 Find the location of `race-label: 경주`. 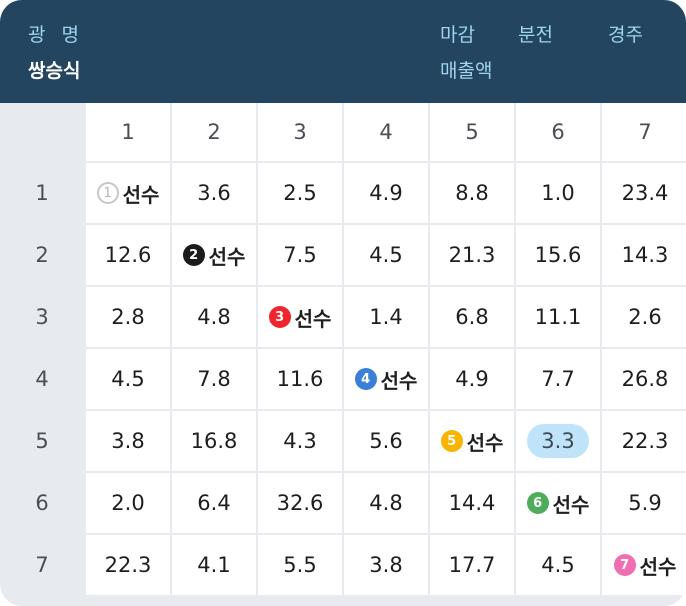

race-label: 경주 is located at coordinates (625, 35).